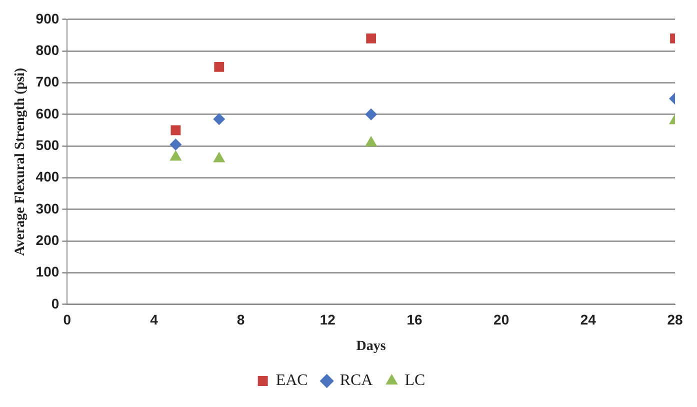  I want to click on y-tick-label: 0, so click(55, 303).